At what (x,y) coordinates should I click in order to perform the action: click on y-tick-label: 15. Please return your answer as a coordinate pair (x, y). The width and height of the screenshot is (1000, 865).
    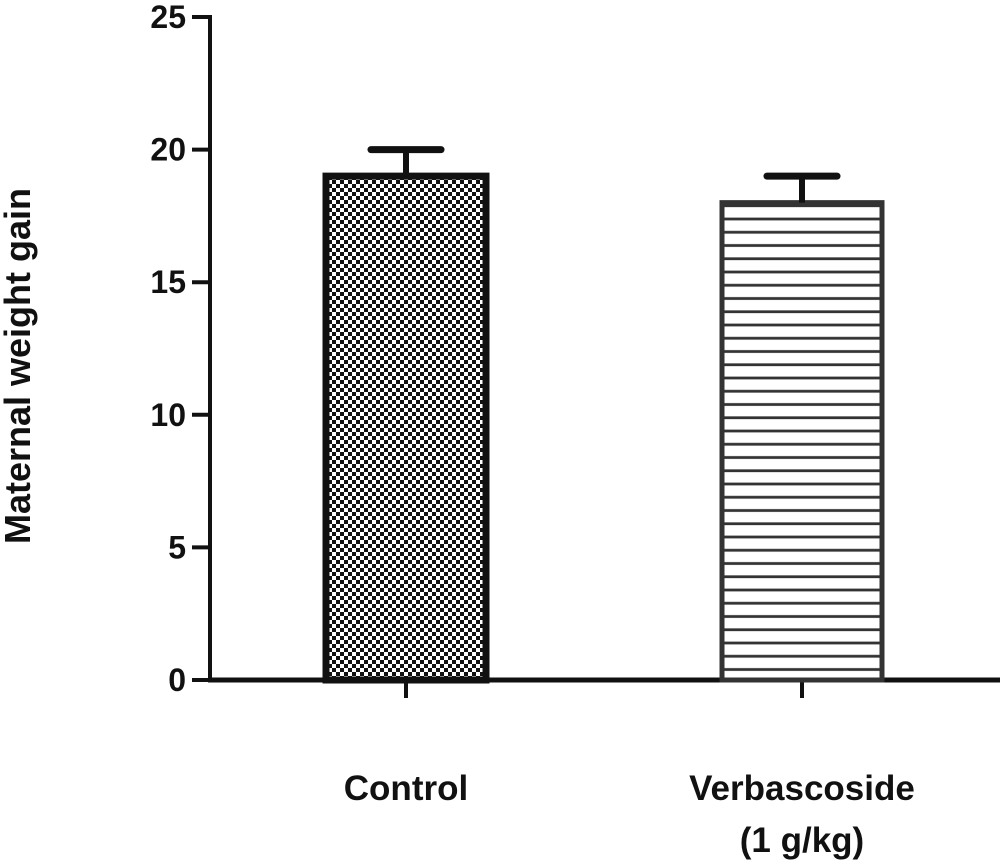
    Looking at the image, I should click on (168, 282).